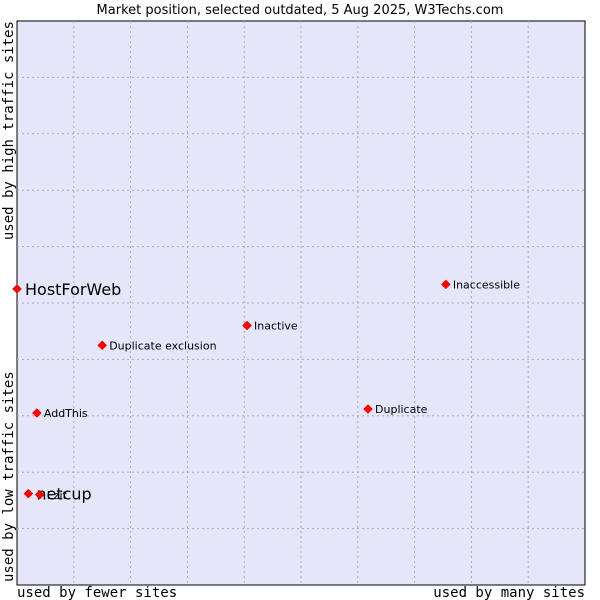 The width and height of the screenshot is (600, 600). I want to click on x-axis-label-left: used by fewer sites, so click(97, 592).